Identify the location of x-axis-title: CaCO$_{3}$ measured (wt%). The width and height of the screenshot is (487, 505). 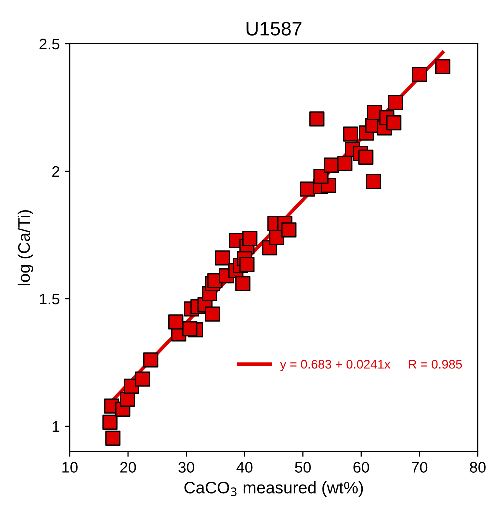
(274, 490).